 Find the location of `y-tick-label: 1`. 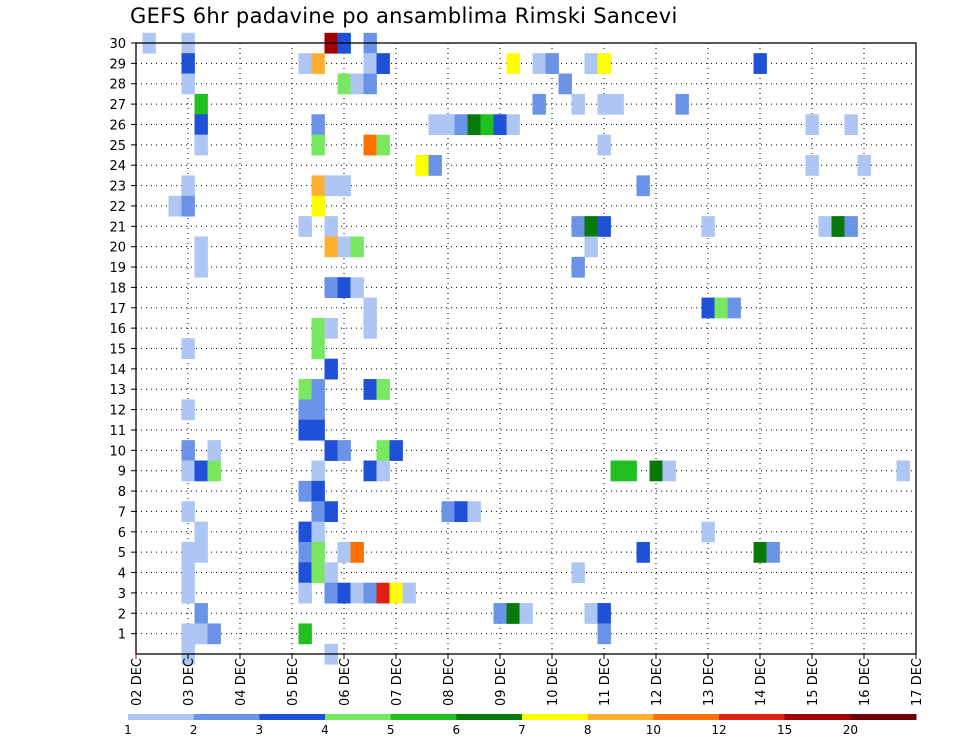

y-tick-label: 1 is located at coordinates (122, 635).